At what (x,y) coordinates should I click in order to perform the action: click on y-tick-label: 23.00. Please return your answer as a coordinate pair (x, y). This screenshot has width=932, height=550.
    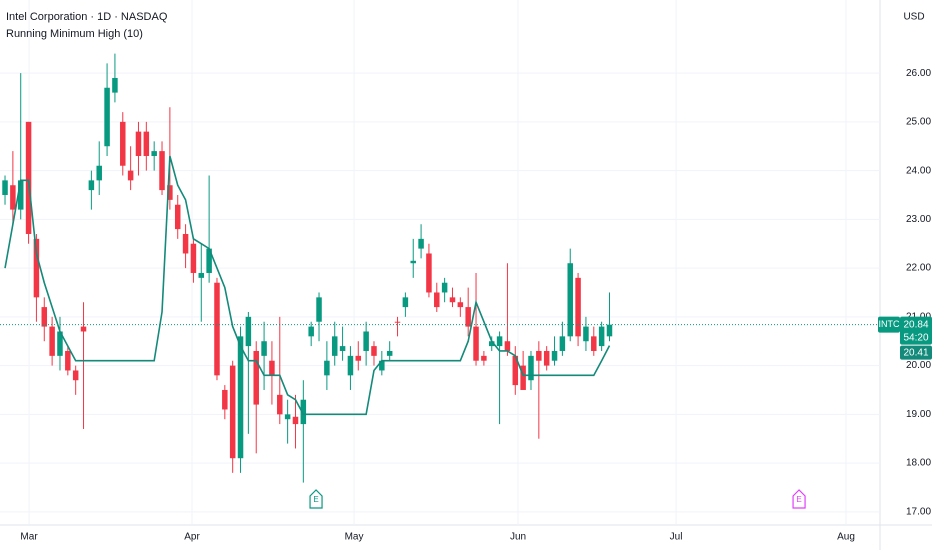
    Looking at the image, I should click on (918, 219).